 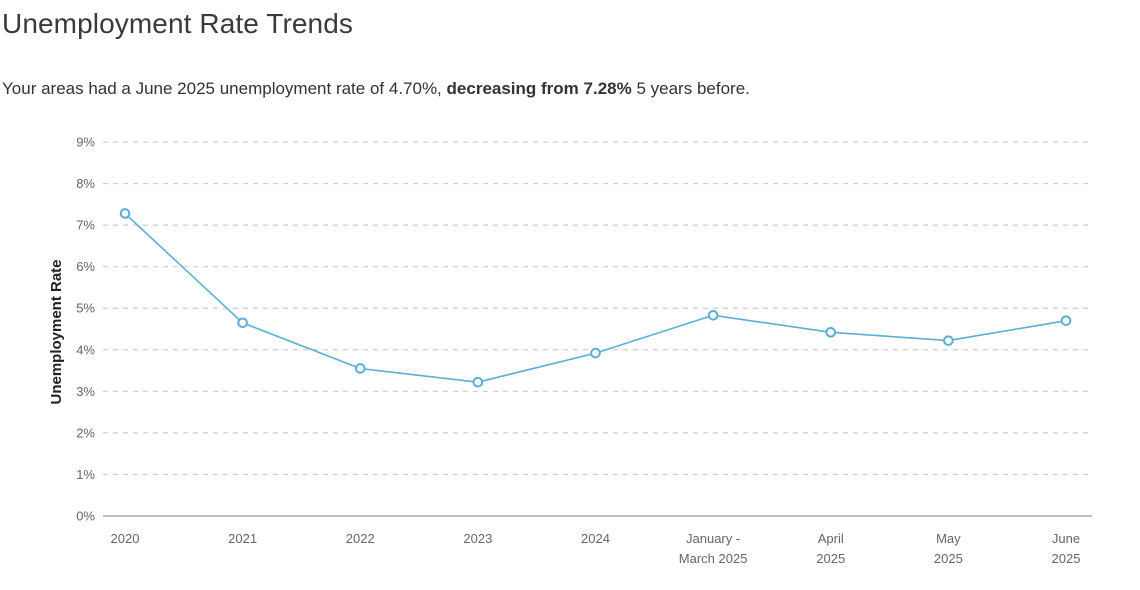 What do you see at coordinates (125, 538) in the screenshot?
I see `x-tick-label: 2020` at bounding box center [125, 538].